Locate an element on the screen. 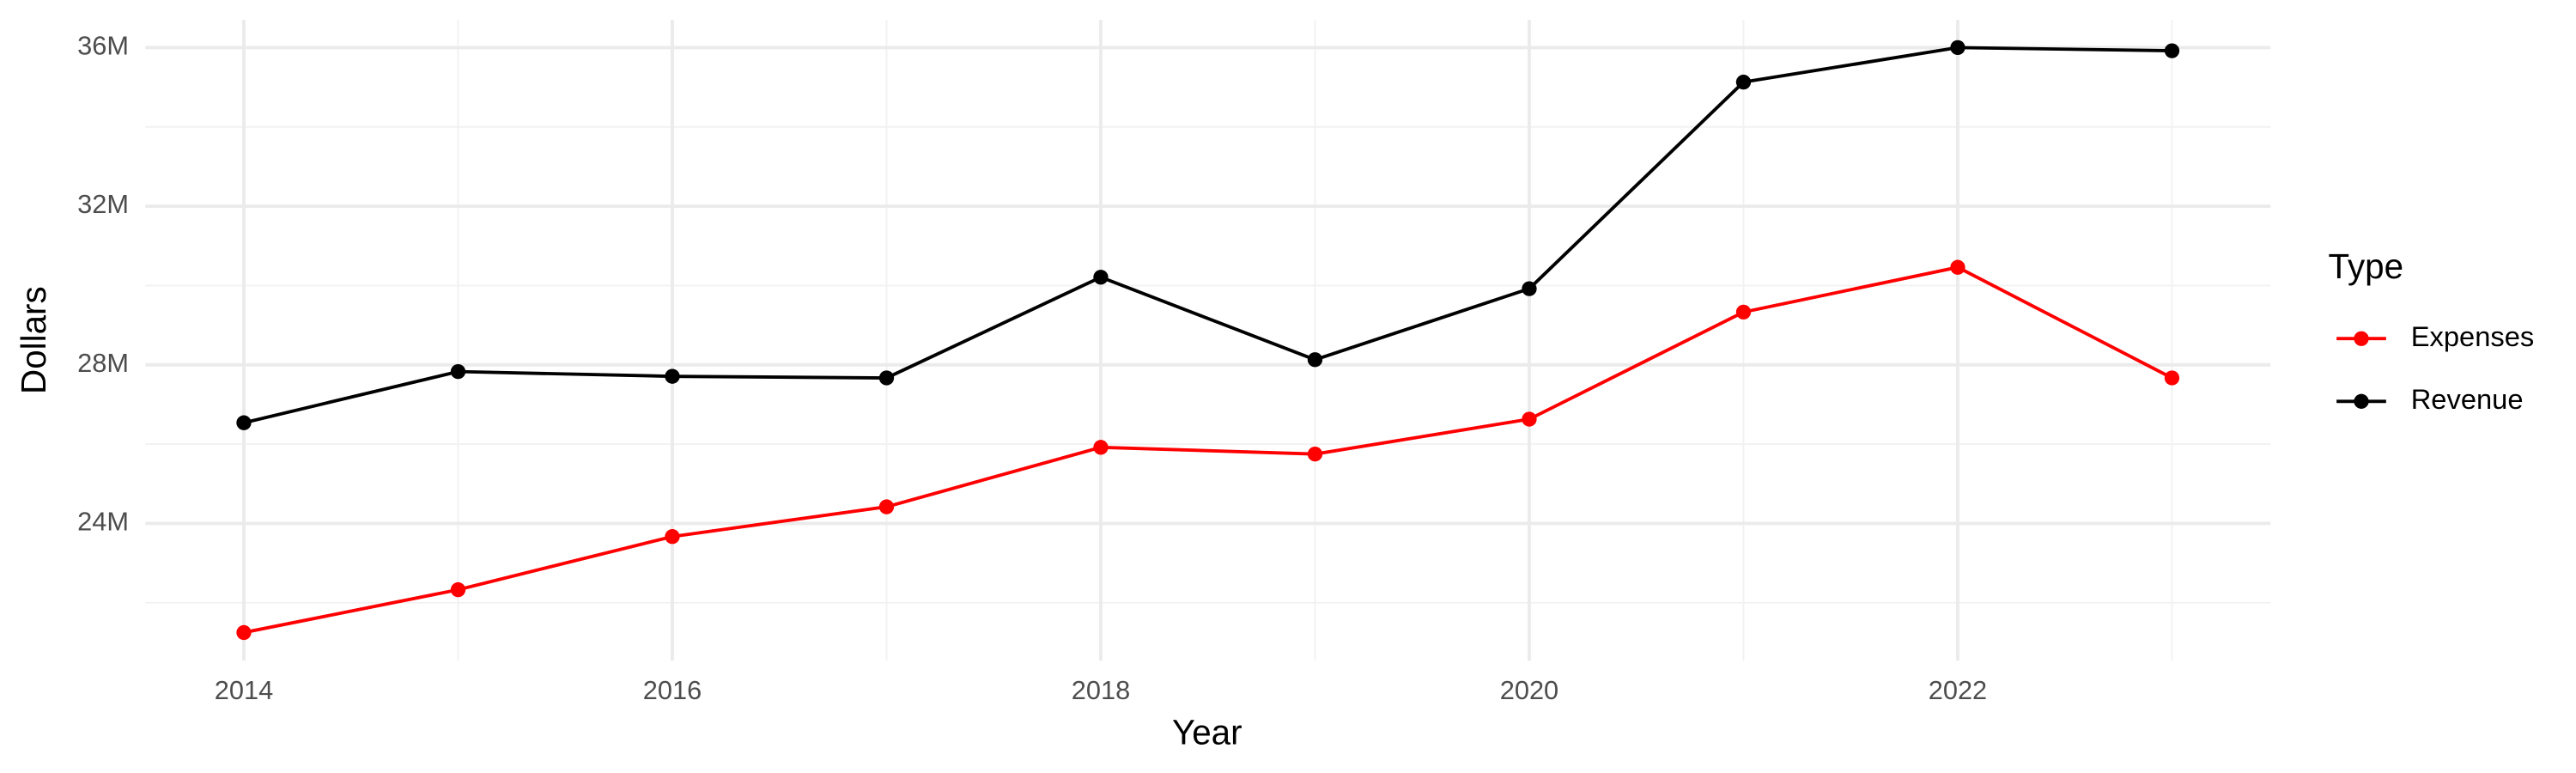  y-axis-title: Dollars is located at coordinates (33, 340).